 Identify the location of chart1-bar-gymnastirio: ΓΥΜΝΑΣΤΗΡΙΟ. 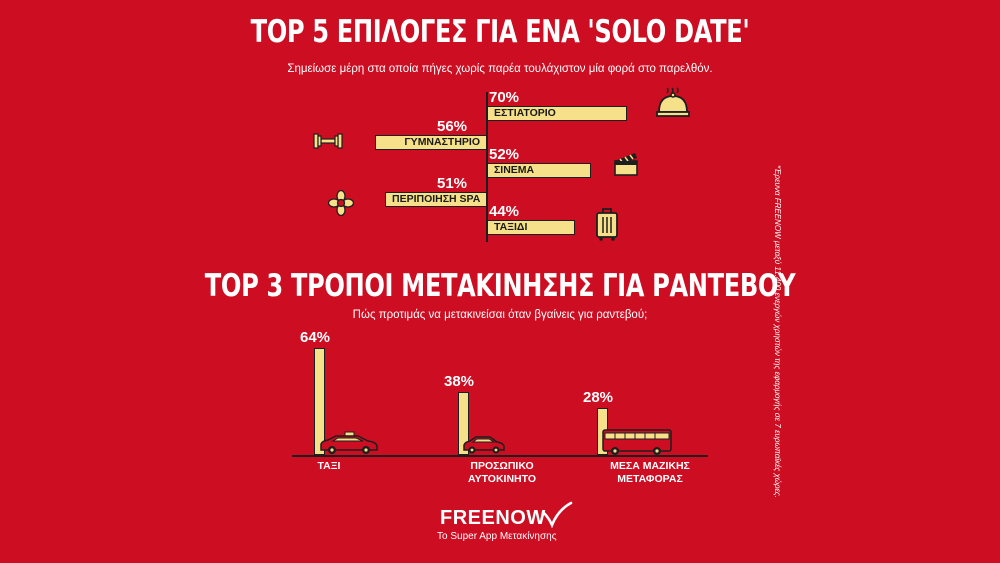
(431, 142).